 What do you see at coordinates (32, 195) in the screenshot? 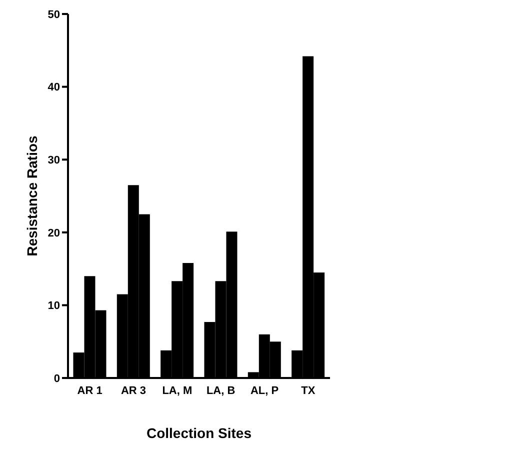
I see `y-axis-title: Resistance Ratios` at bounding box center [32, 195].